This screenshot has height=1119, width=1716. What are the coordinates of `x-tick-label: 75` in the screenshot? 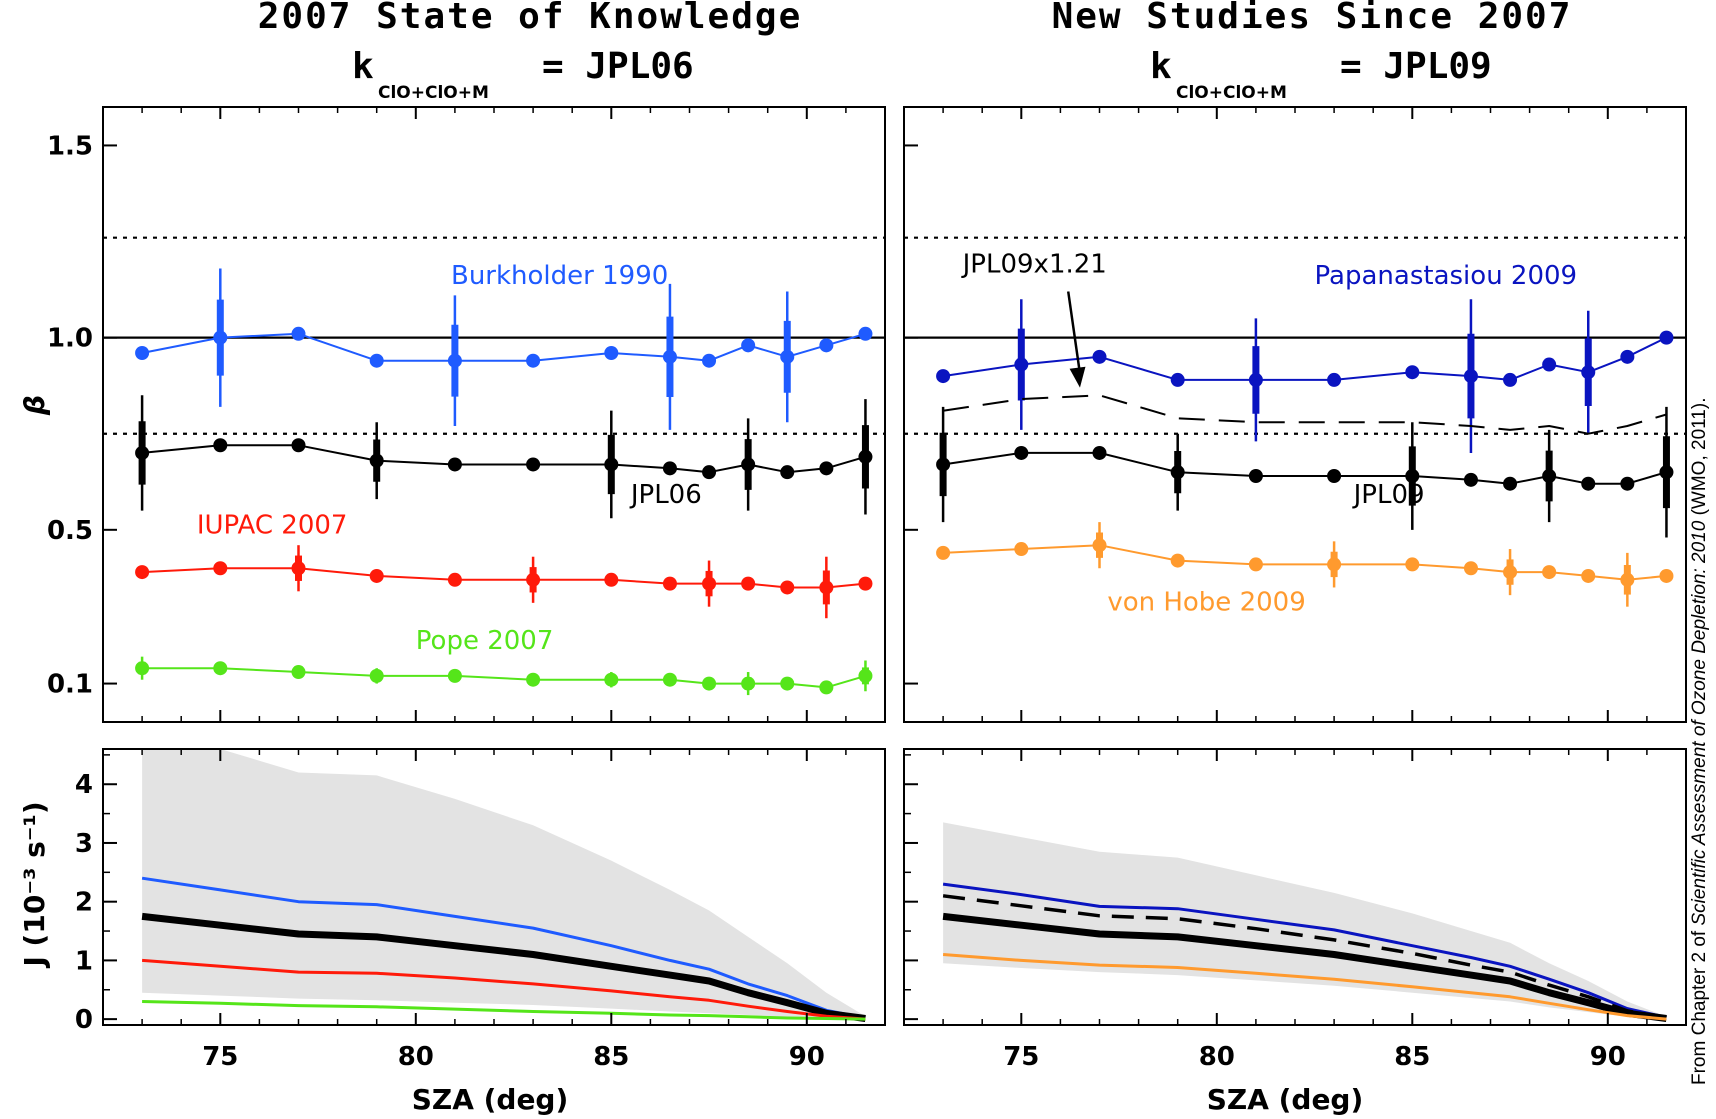 It's located at (1021, 1057).